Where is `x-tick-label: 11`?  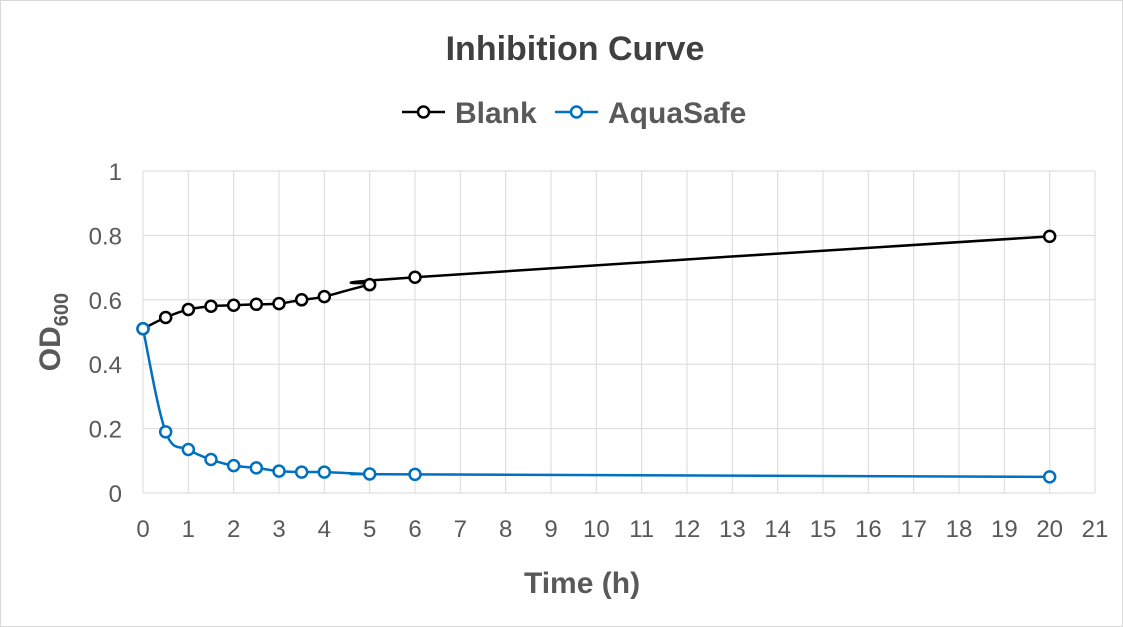
x-tick-label: 11 is located at coordinates (641, 529).